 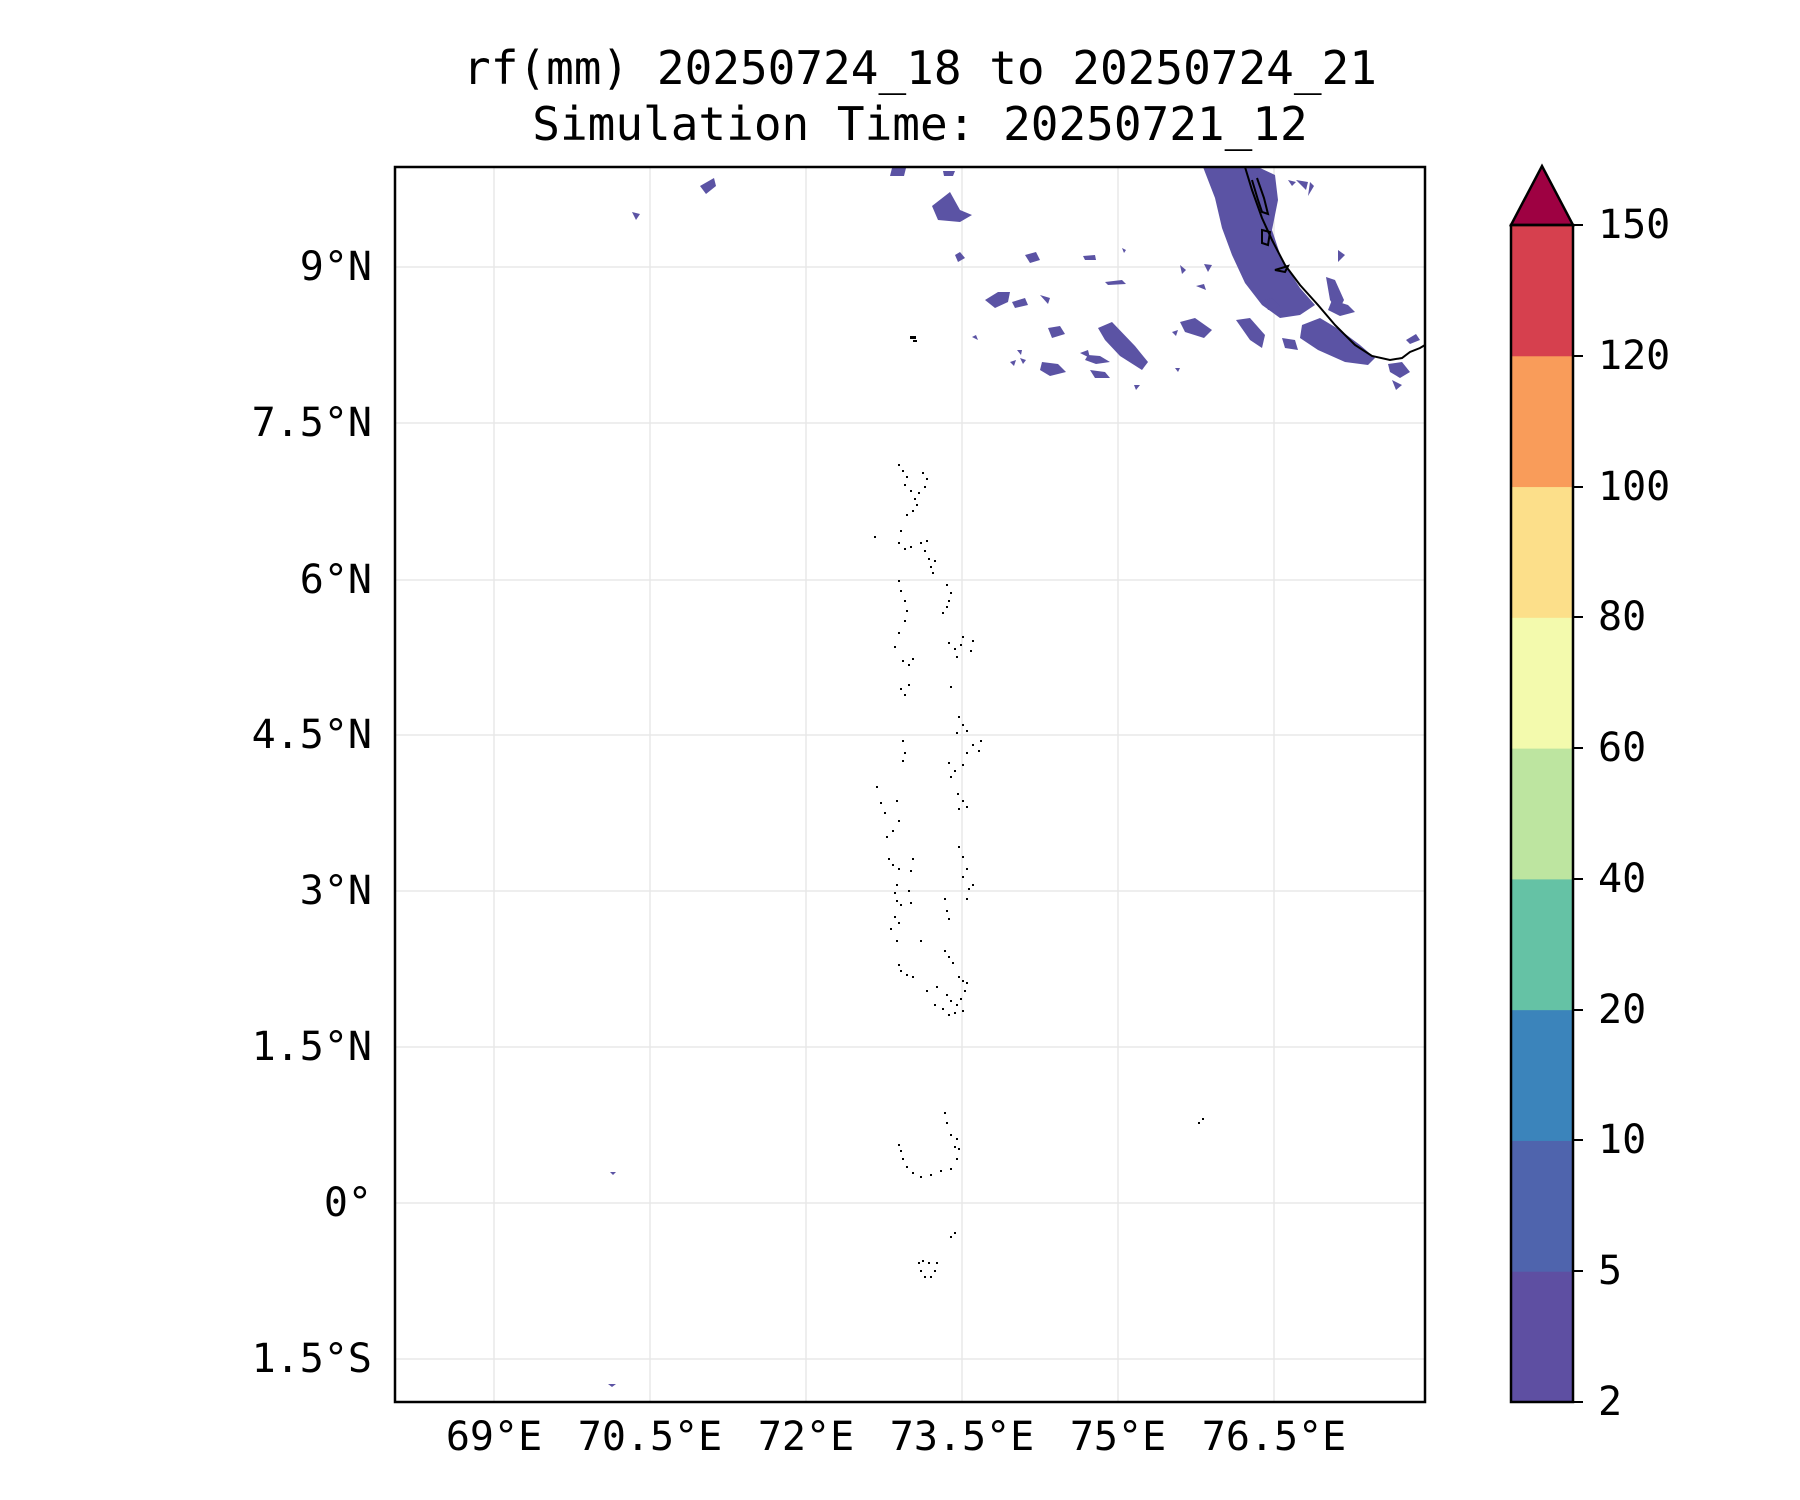 I want to click on lon-tick-label: 72°E, so click(x=806, y=1437).